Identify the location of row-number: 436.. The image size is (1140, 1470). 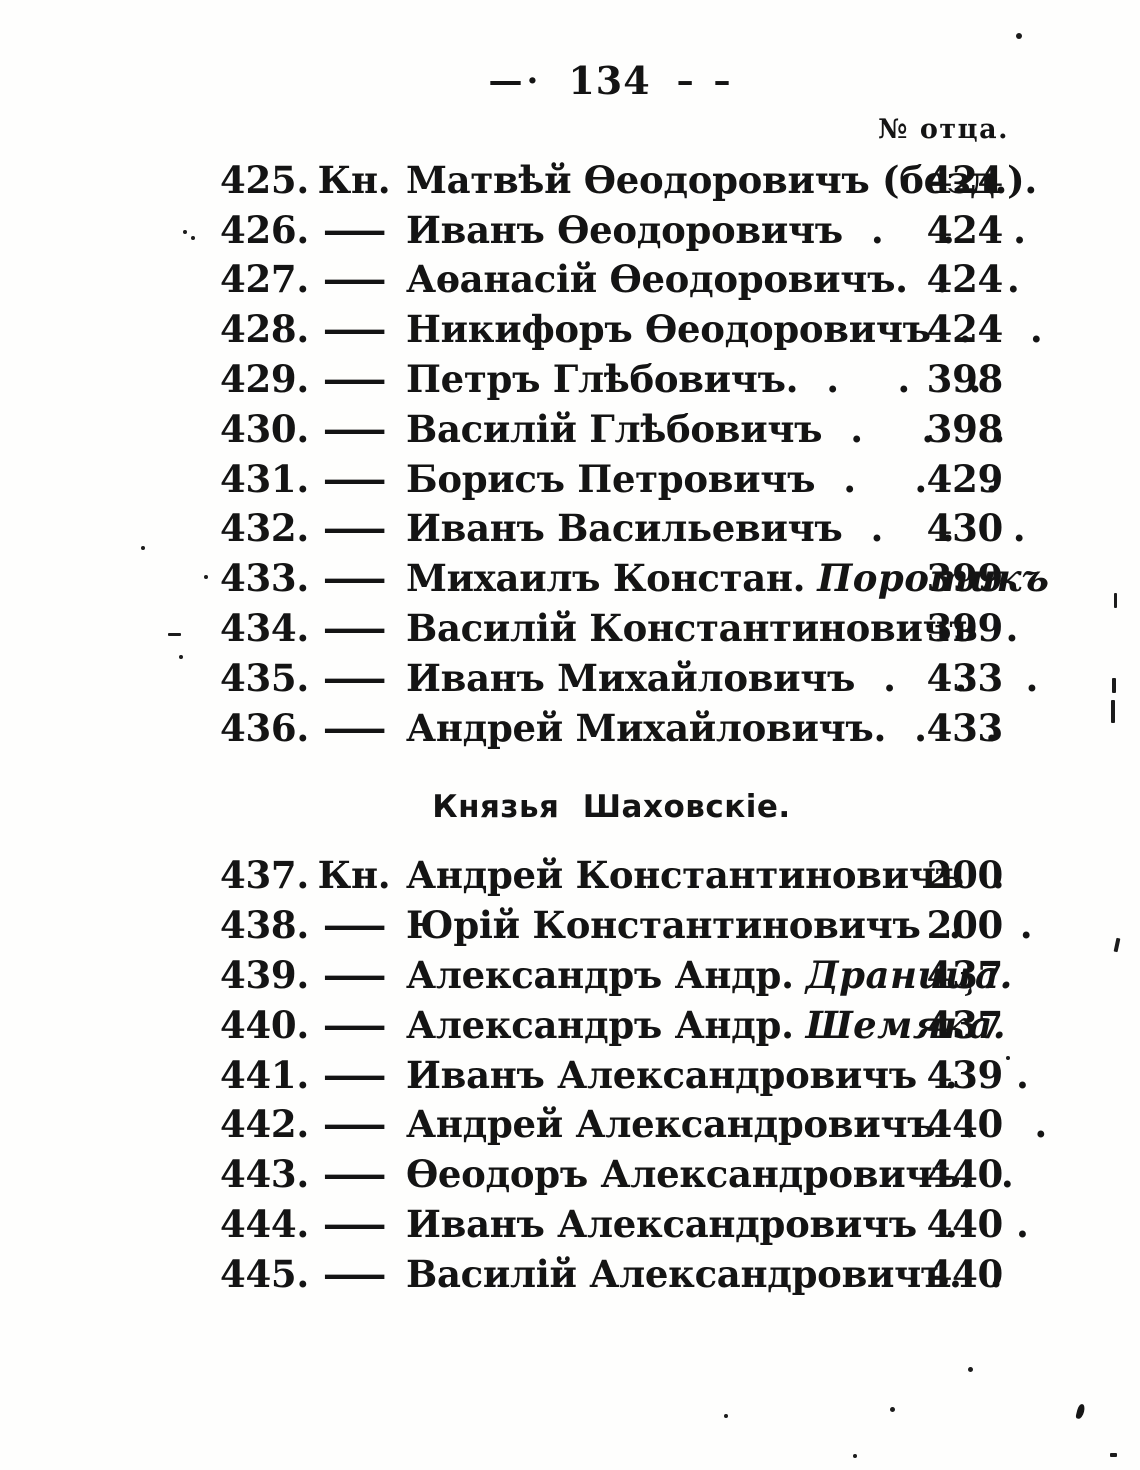
(264, 727).